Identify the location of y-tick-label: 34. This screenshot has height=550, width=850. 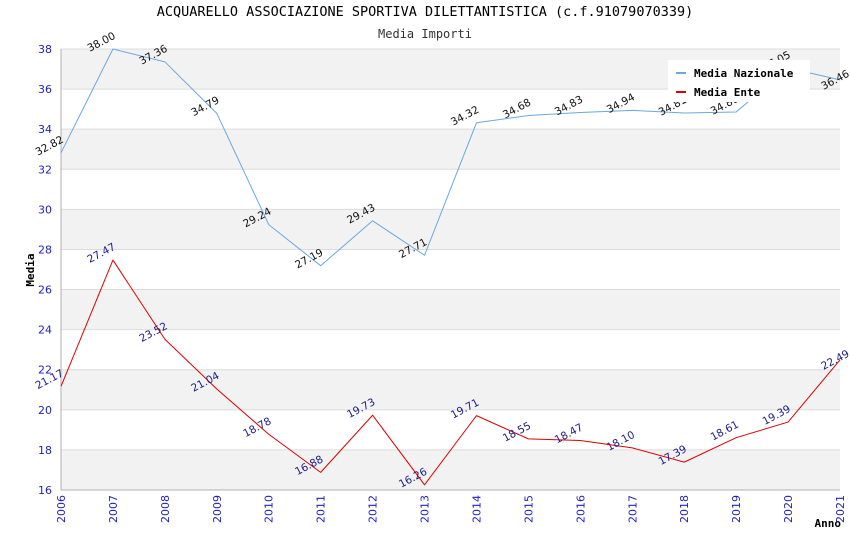
(45, 129).